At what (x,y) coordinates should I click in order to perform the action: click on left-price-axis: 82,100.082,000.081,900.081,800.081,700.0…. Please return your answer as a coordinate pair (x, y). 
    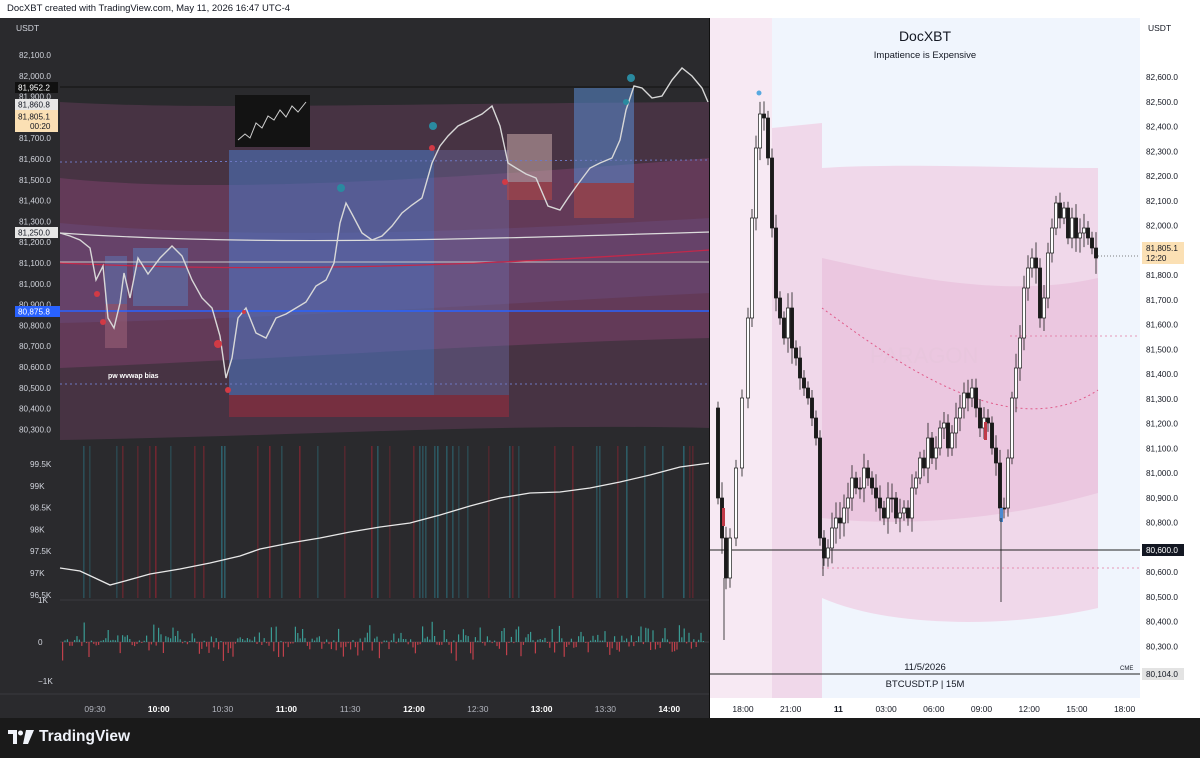
    Looking at the image, I should click on (35, 242).